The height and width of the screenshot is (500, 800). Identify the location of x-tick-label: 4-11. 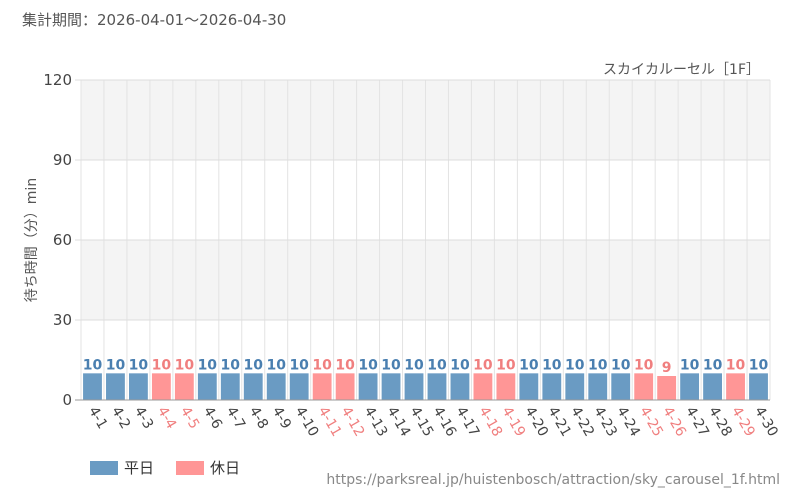
(330, 422).